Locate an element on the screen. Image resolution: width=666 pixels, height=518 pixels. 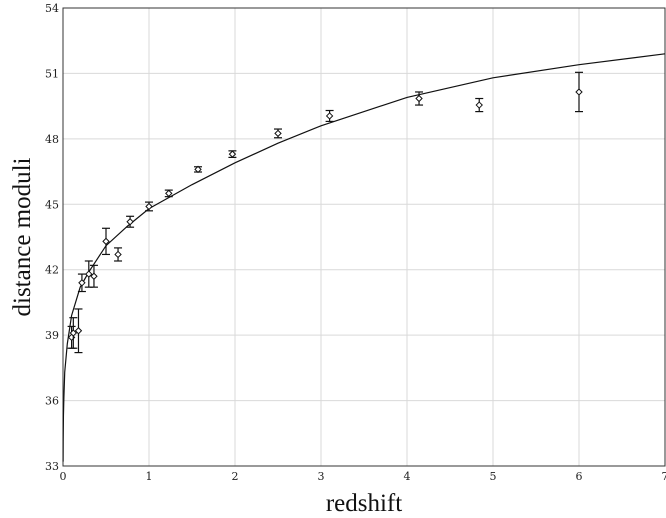
y-axis-title: distance moduli is located at coordinates (22, 236).